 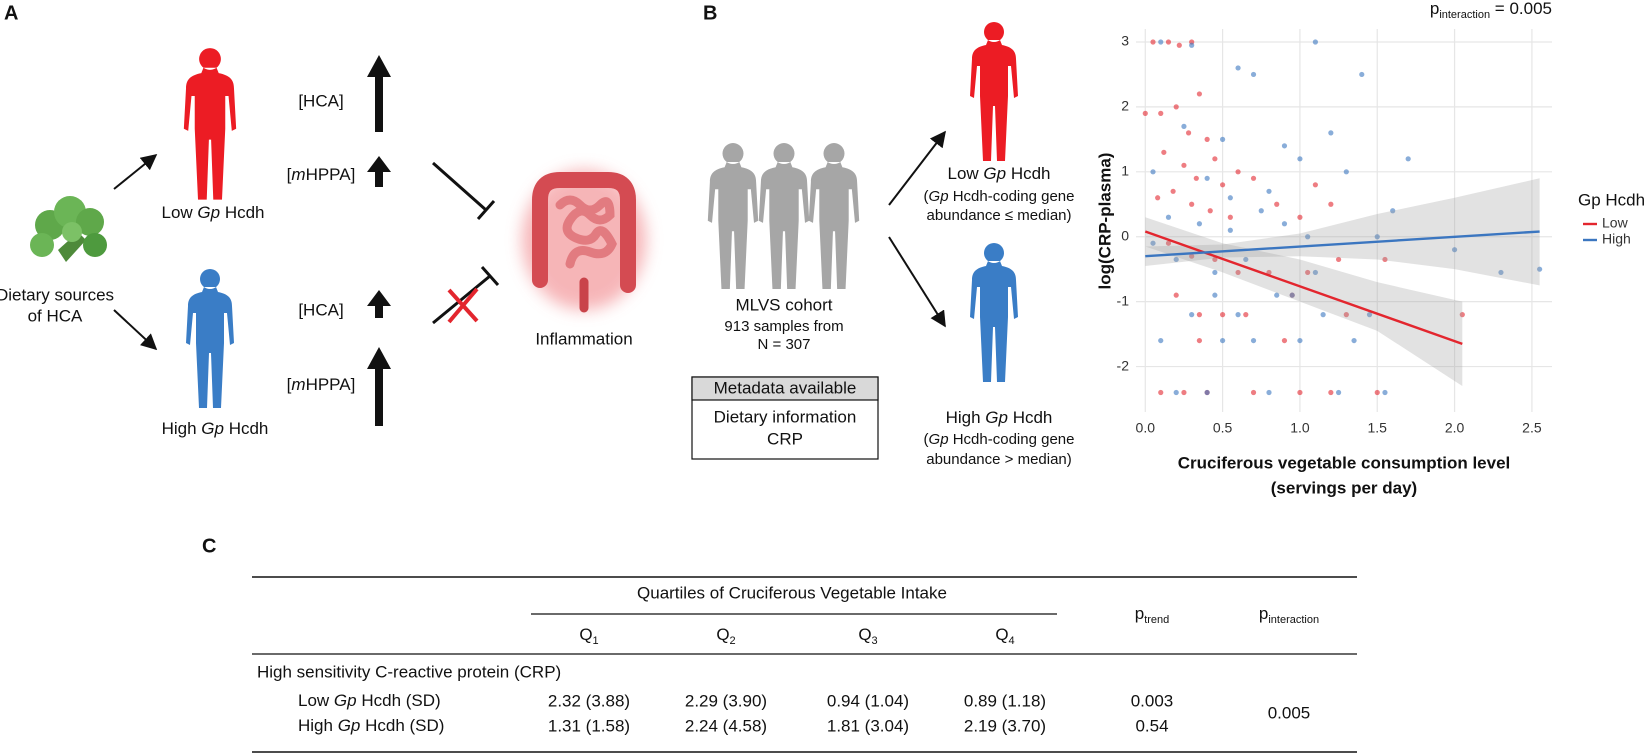 I want to click on plot-area, so click(x=1344, y=220).